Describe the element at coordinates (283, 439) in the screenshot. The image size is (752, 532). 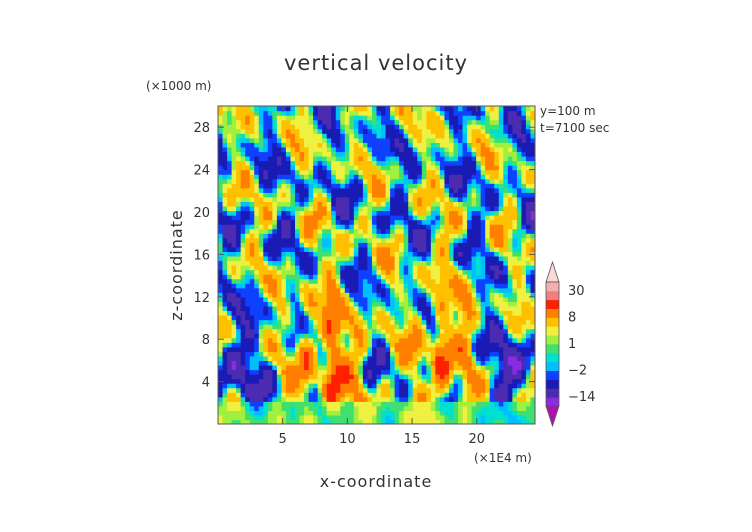
I see `x-tick-label: 5` at that location.